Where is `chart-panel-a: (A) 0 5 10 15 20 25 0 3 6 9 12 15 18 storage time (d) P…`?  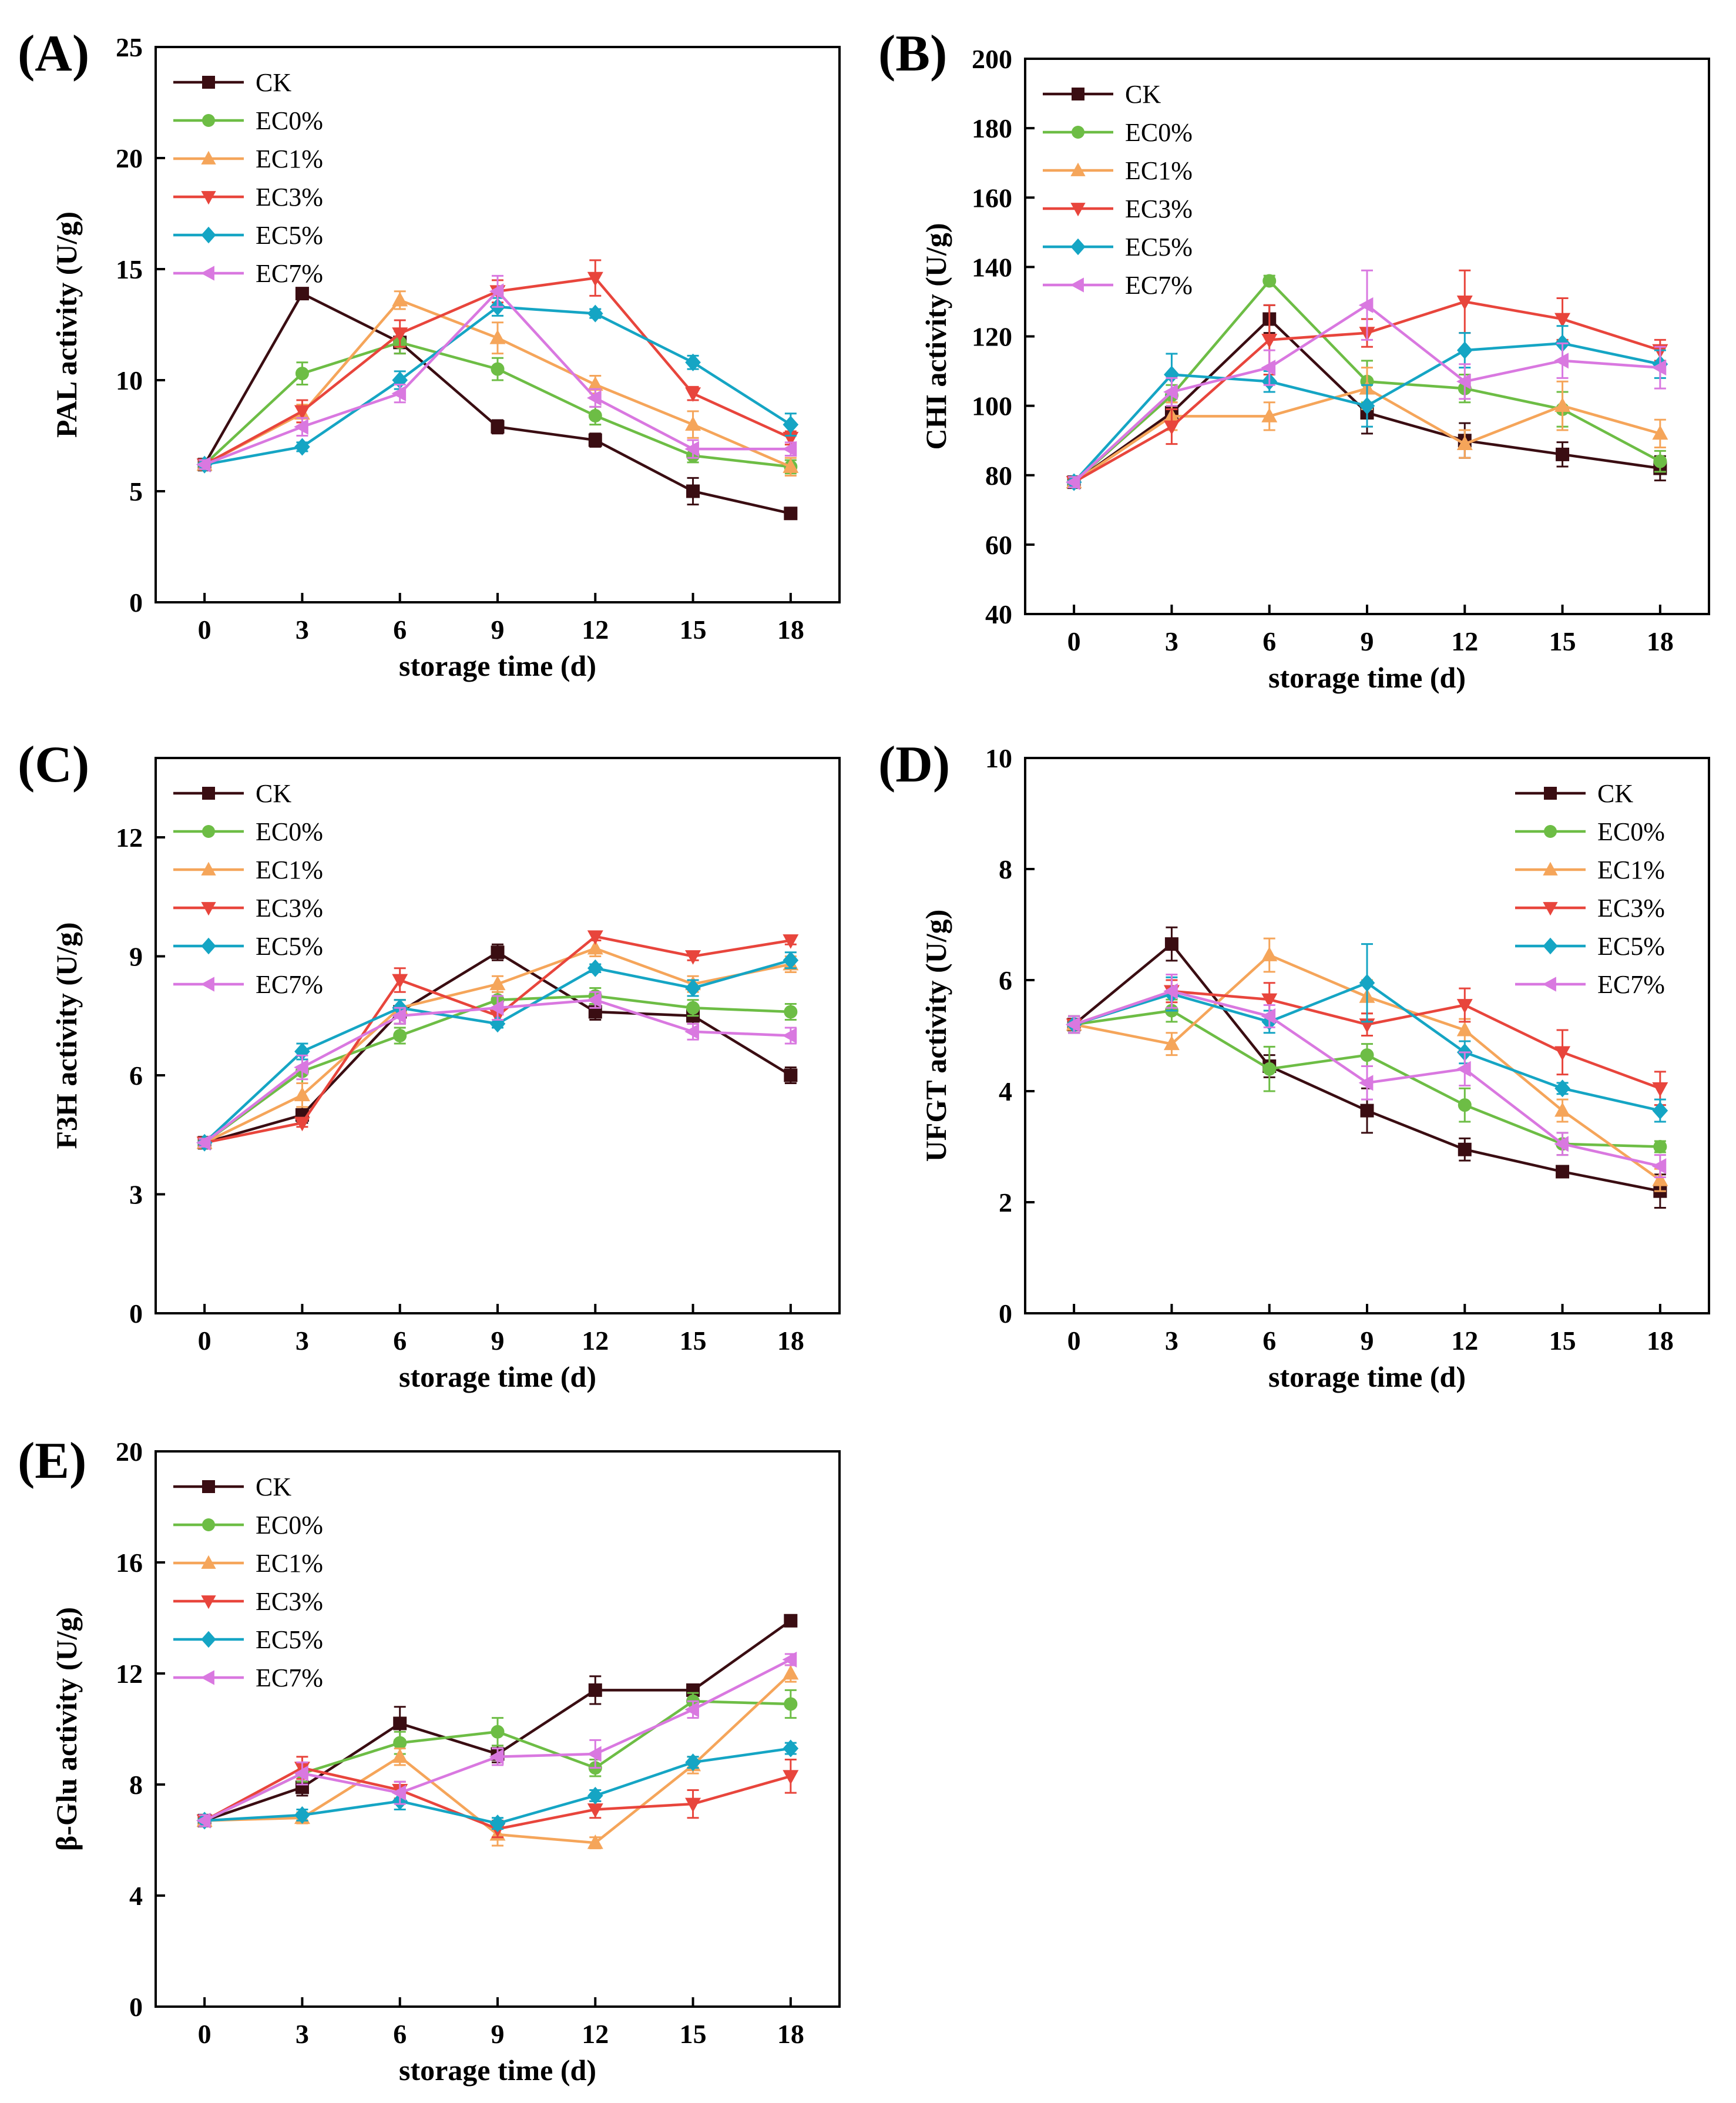
chart-panel-a: (A) 0 5 10 15 20 25 0 3 6 9 12 15 18 storage time (d) P… is located at coordinates (429, 353).